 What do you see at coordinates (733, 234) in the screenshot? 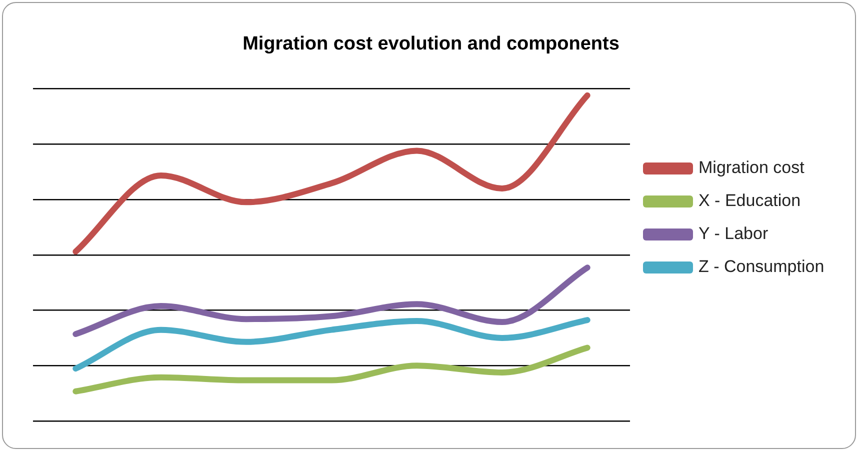
I see `legend-label: Y - Labor` at bounding box center [733, 234].